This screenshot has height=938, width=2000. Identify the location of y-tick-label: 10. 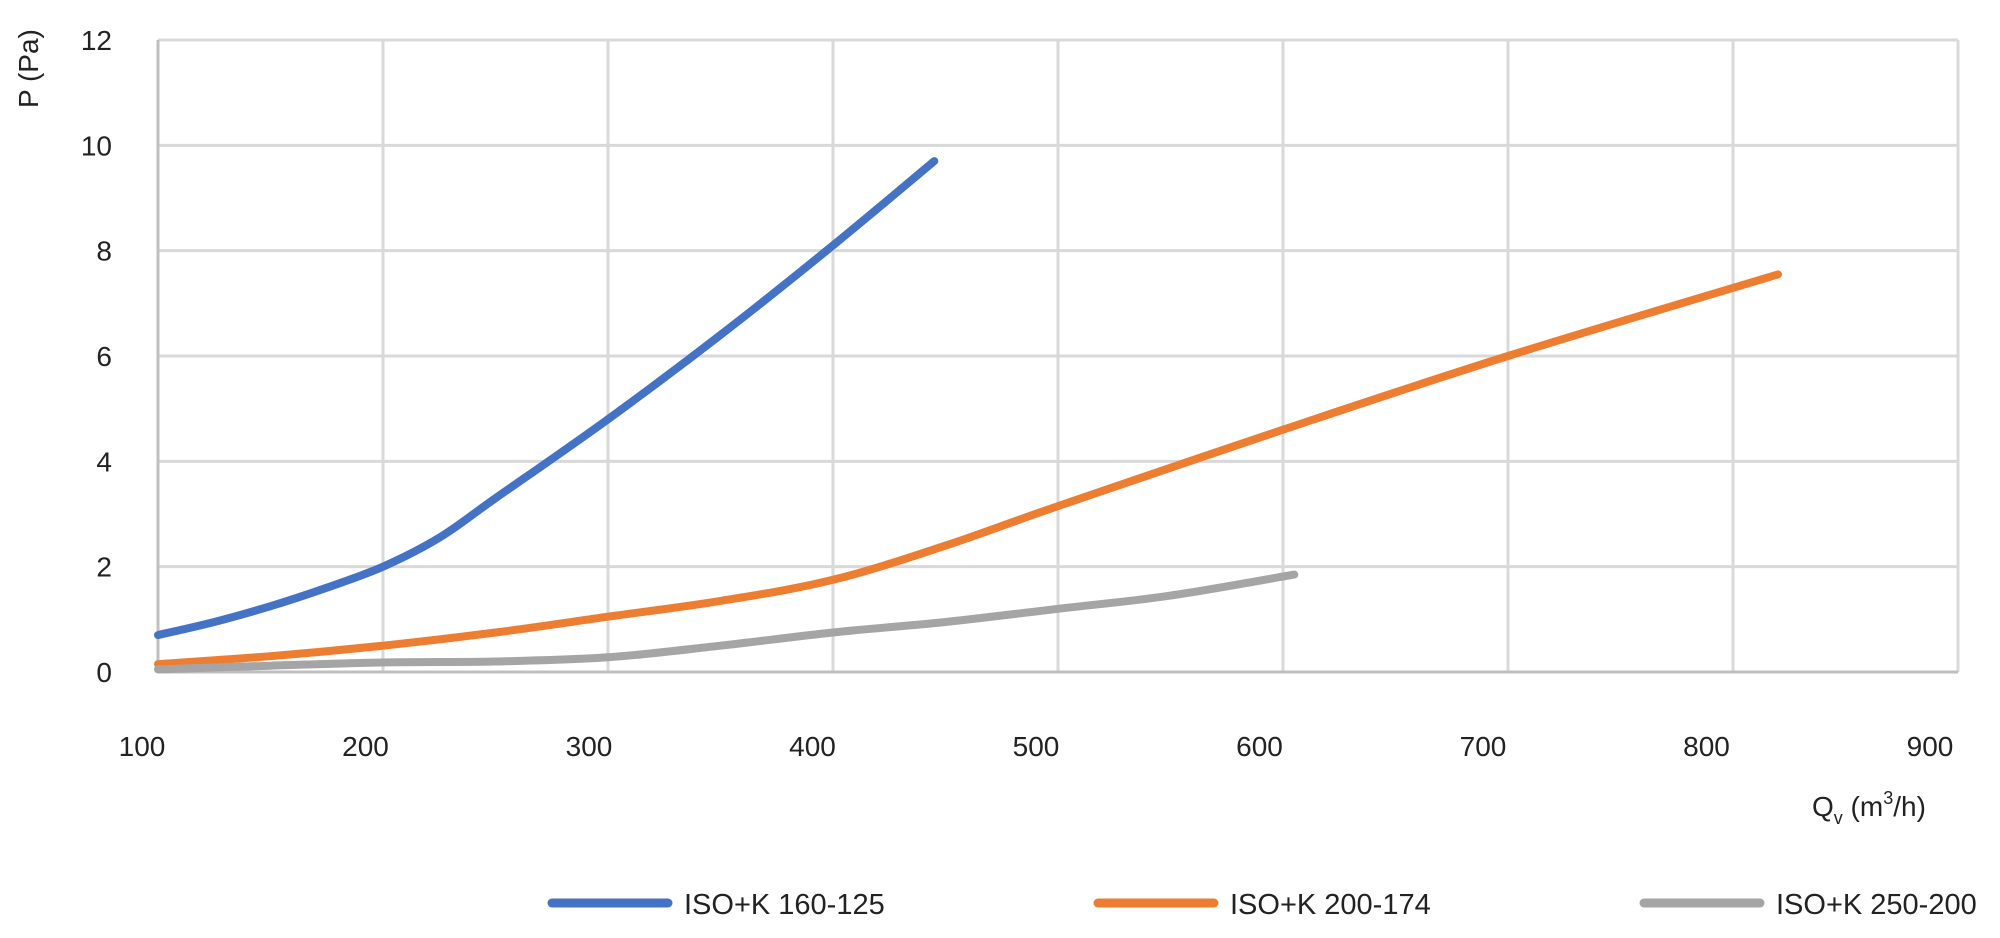
(96, 145).